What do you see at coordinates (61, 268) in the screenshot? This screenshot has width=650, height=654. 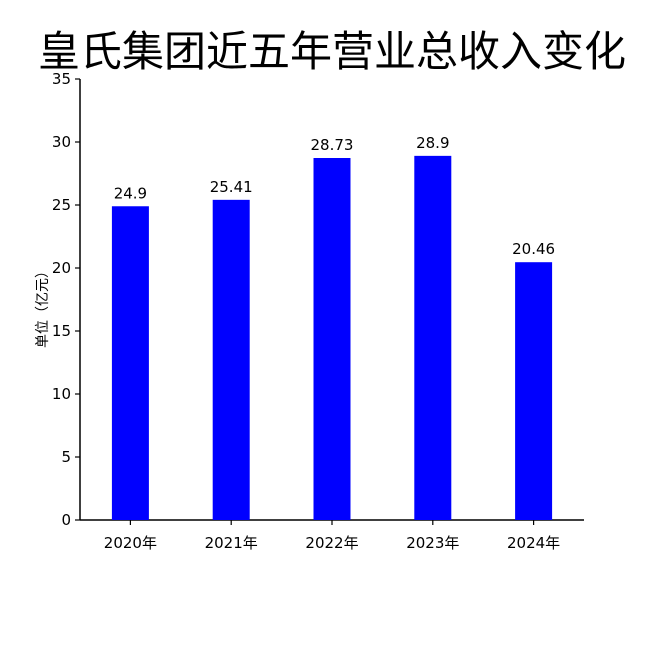 I see `y-tick-label: 20` at bounding box center [61, 268].